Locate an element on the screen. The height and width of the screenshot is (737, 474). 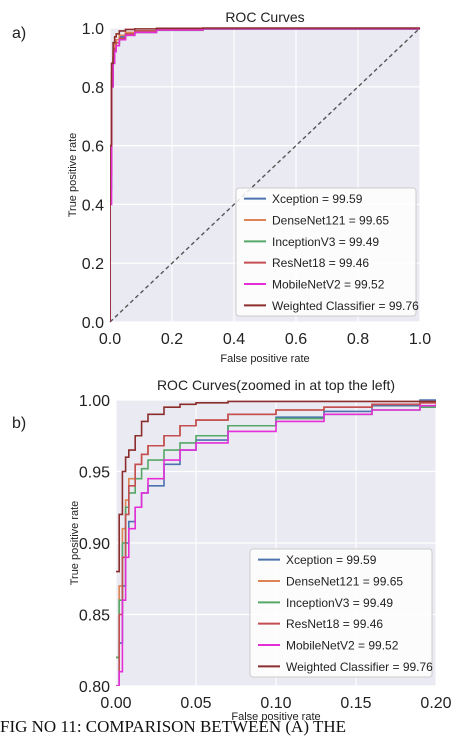
x-tick-label: 0.4 is located at coordinates (234, 339).